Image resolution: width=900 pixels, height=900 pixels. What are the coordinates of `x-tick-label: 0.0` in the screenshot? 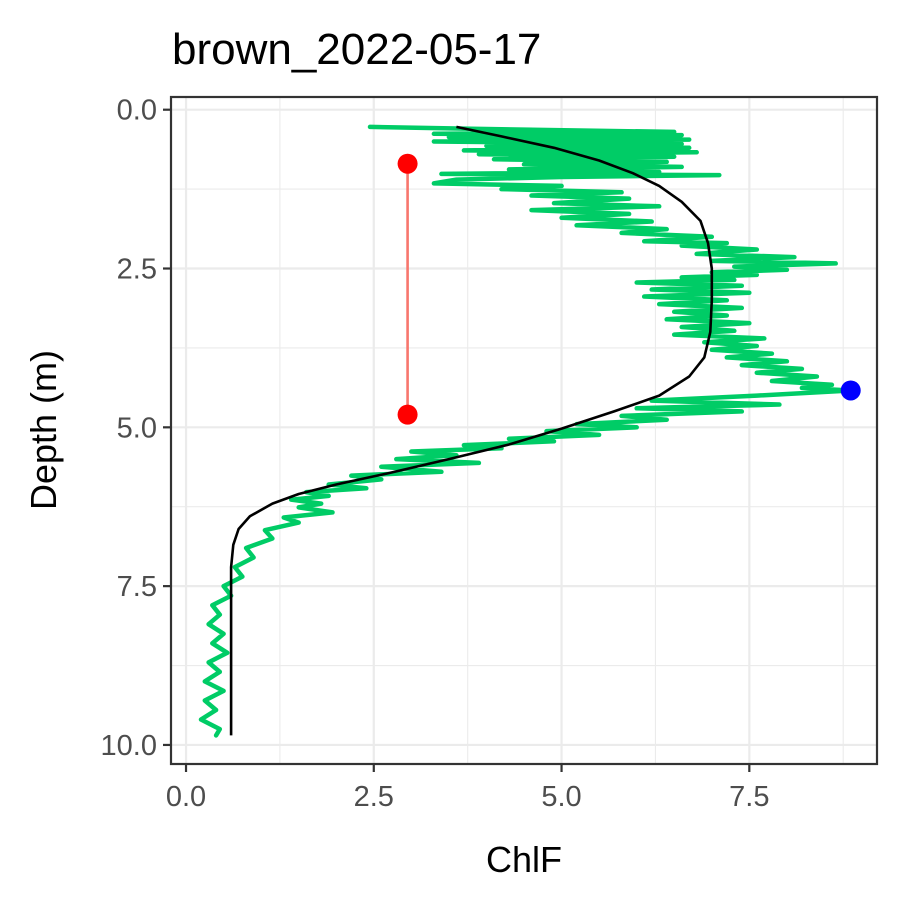 It's located at (186, 797).